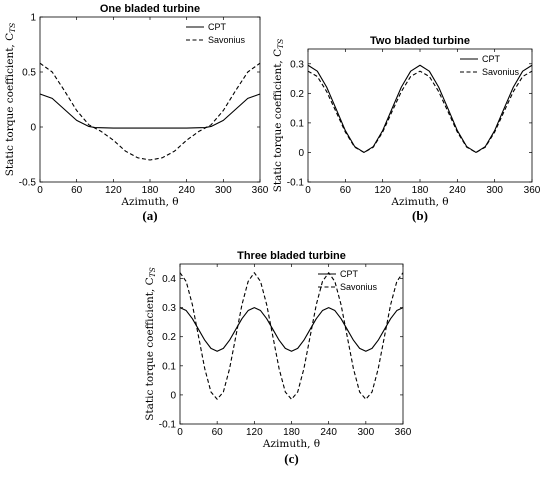  What do you see at coordinates (33, 18) in the screenshot?
I see `y-tick-label: 1` at bounding box center [33, 18].